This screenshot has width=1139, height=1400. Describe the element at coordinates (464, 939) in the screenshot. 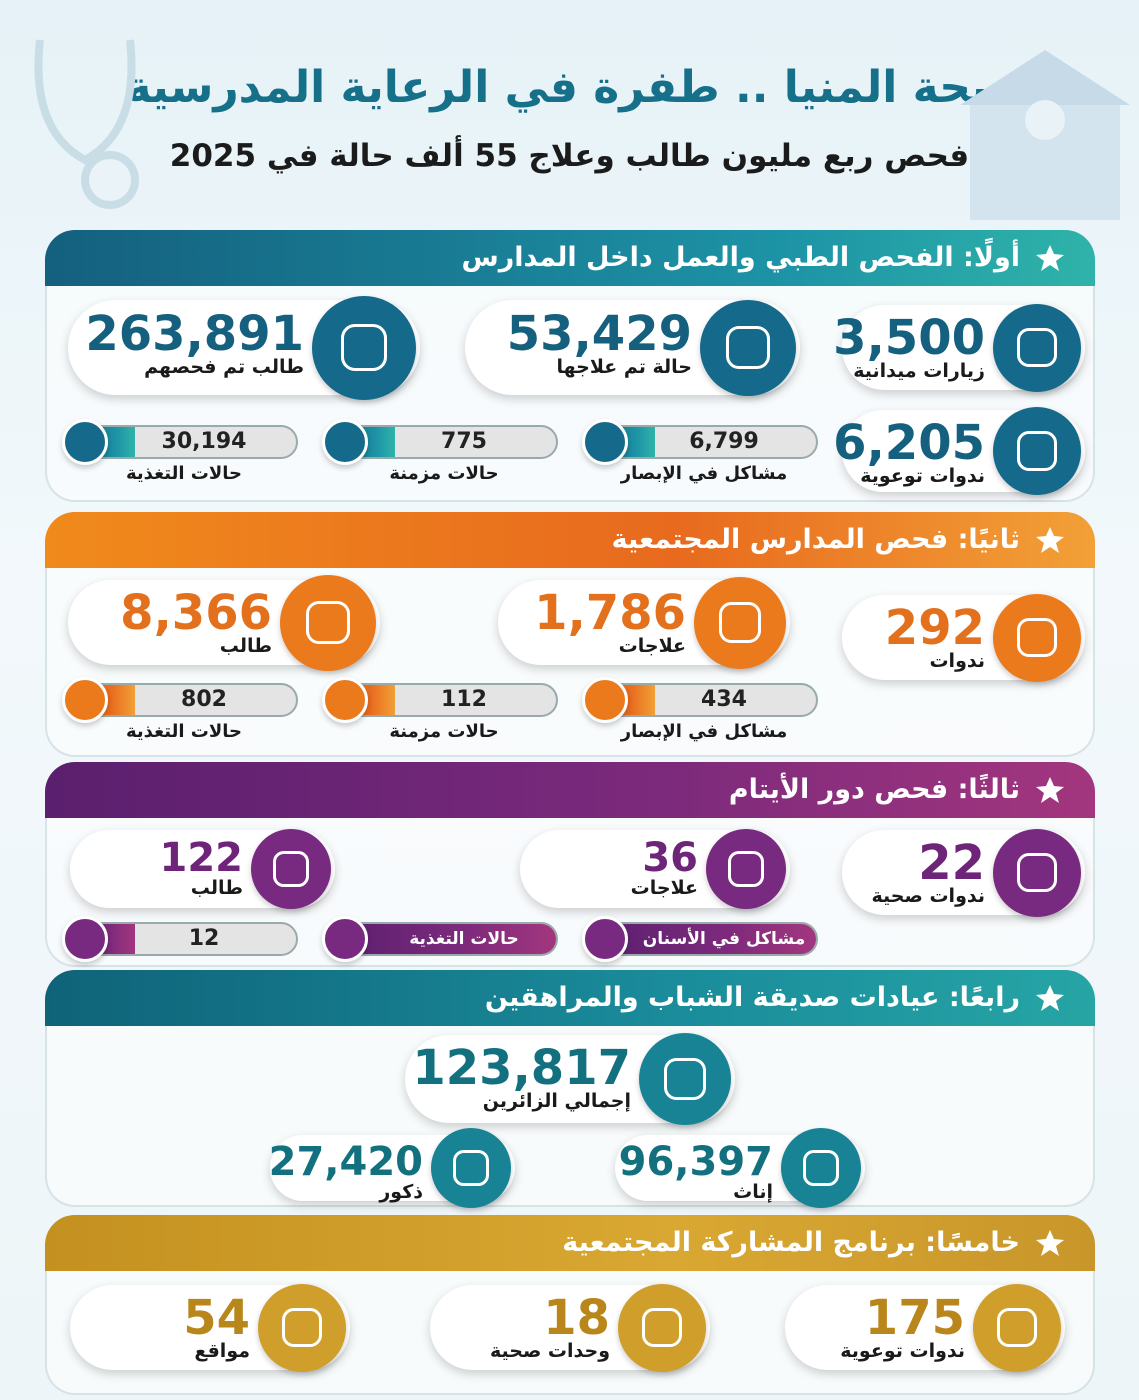

I see `small-text: حالات التغذية` at that location.